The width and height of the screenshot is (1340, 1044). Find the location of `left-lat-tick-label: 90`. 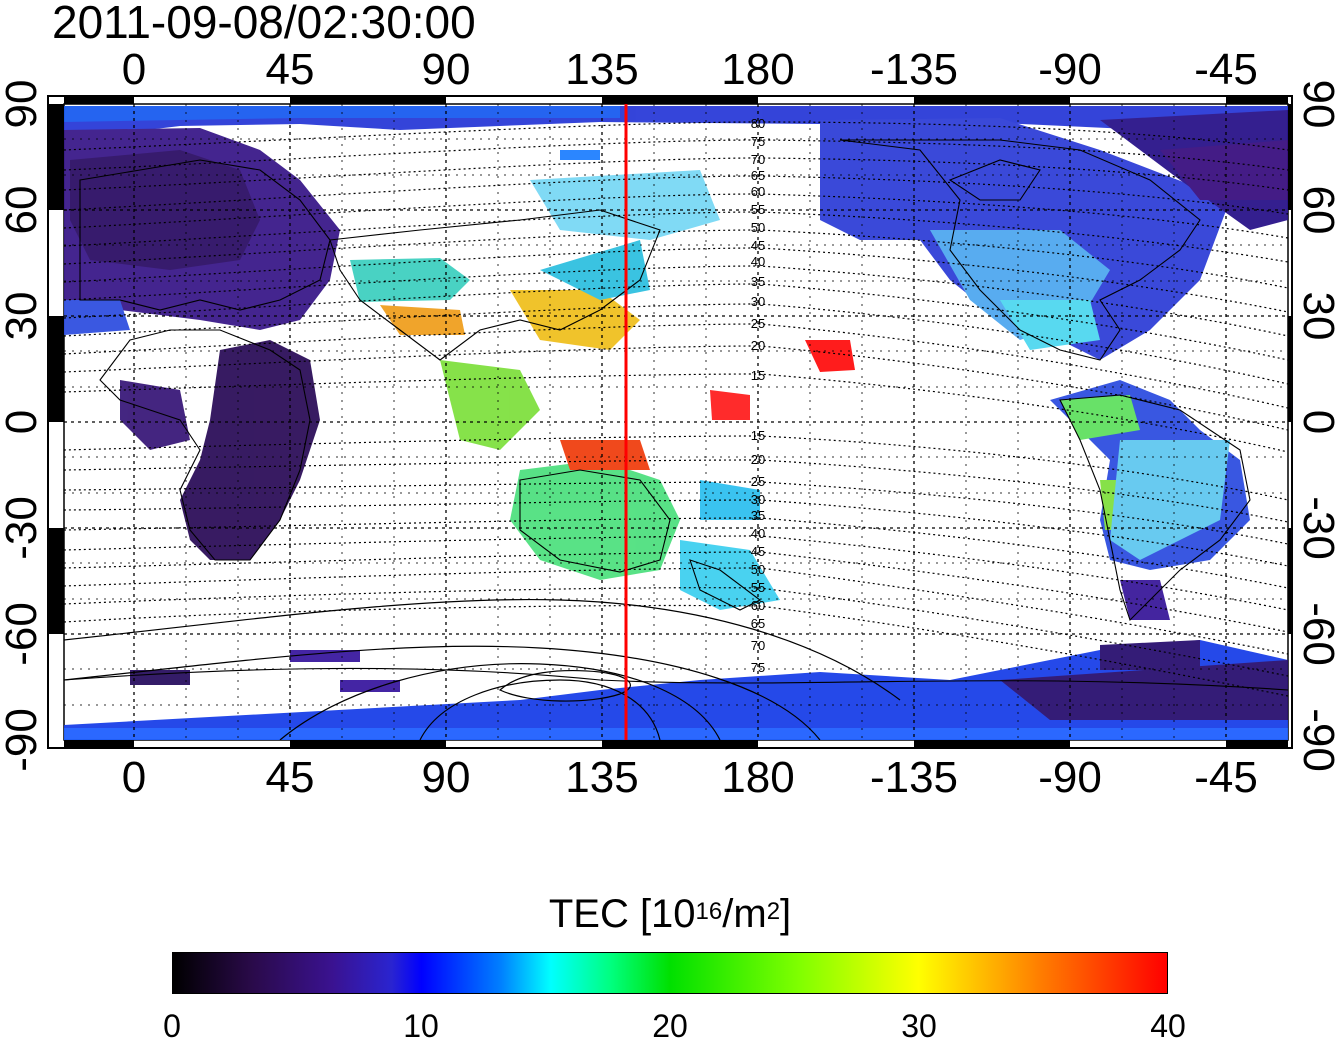

left-lat-tick-label: 90 is located at coordinates (23, 104).